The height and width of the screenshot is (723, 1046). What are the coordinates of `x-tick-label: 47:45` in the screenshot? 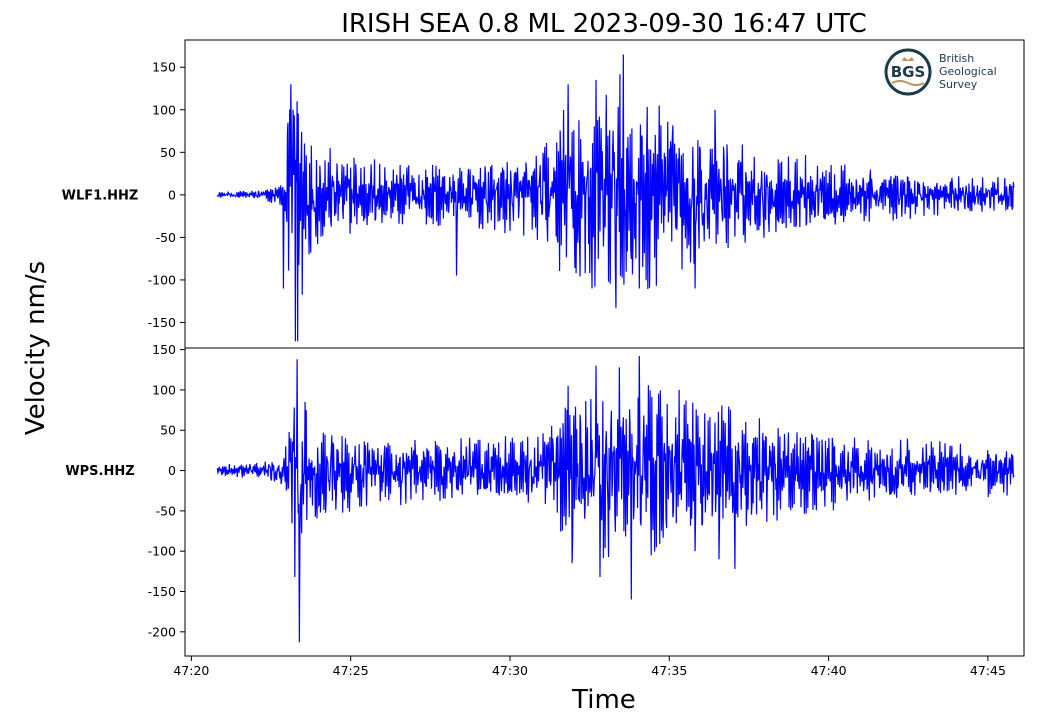 It's located at (988, 670).